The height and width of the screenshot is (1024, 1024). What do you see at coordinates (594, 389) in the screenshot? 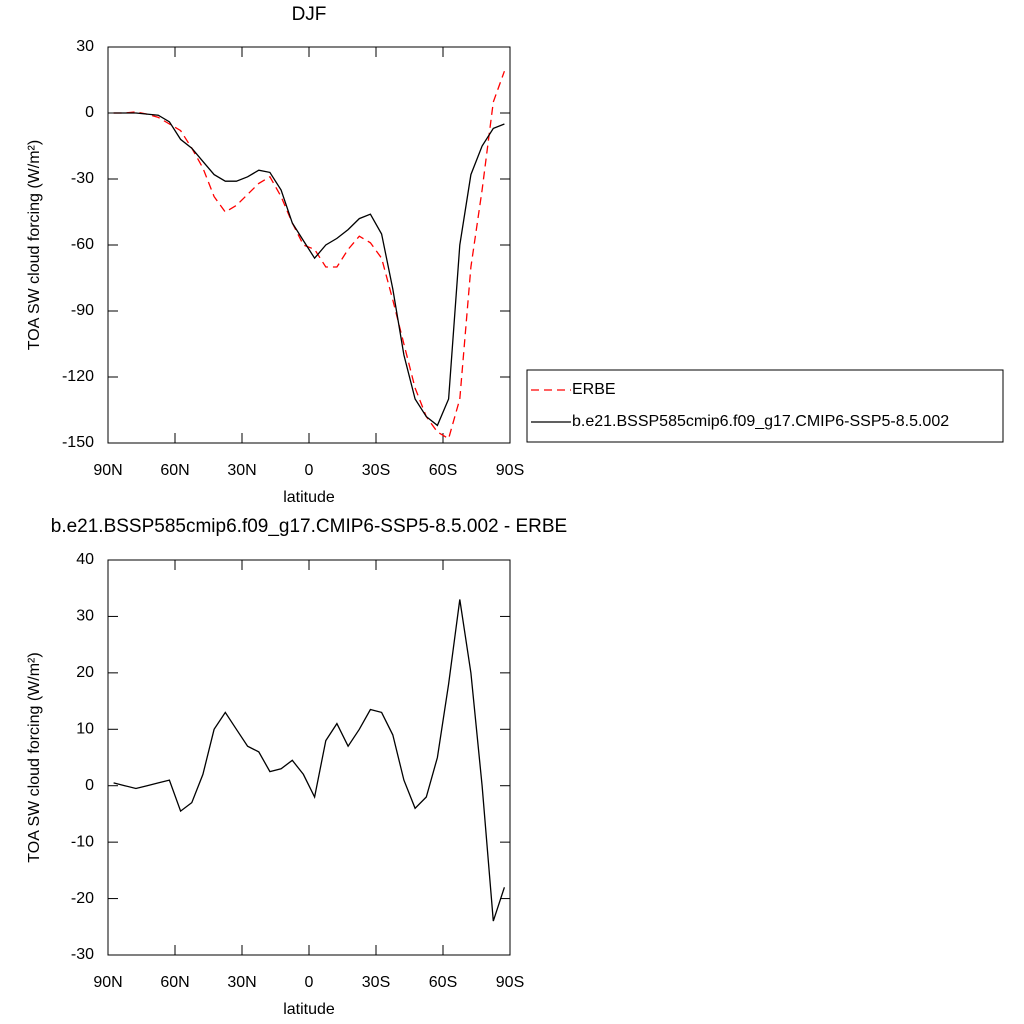
I see `legend-label: ERBE` at bounding box center [594, 389].